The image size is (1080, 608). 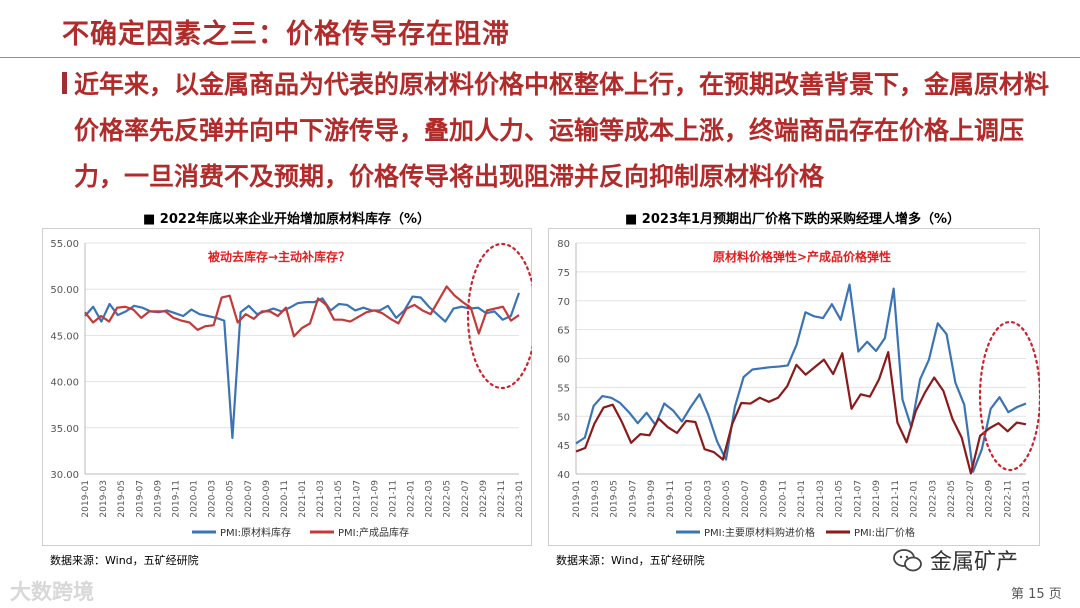 I want to click on chart2-xtick-label: 2020-01, so click(x=690, y=499).